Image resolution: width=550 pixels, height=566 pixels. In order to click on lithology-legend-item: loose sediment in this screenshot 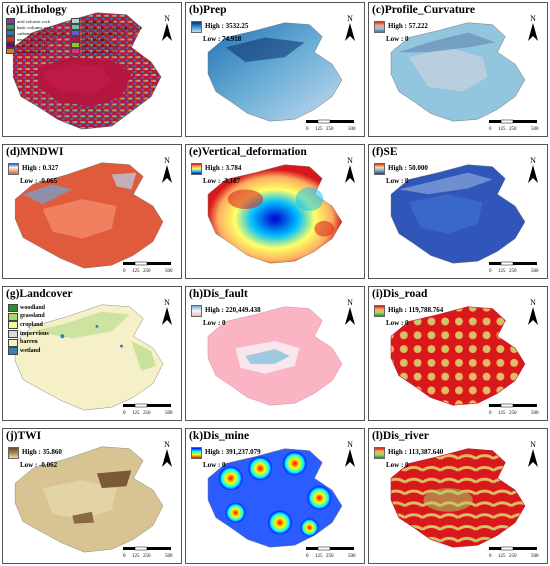, I will do `click(106, 39)`.